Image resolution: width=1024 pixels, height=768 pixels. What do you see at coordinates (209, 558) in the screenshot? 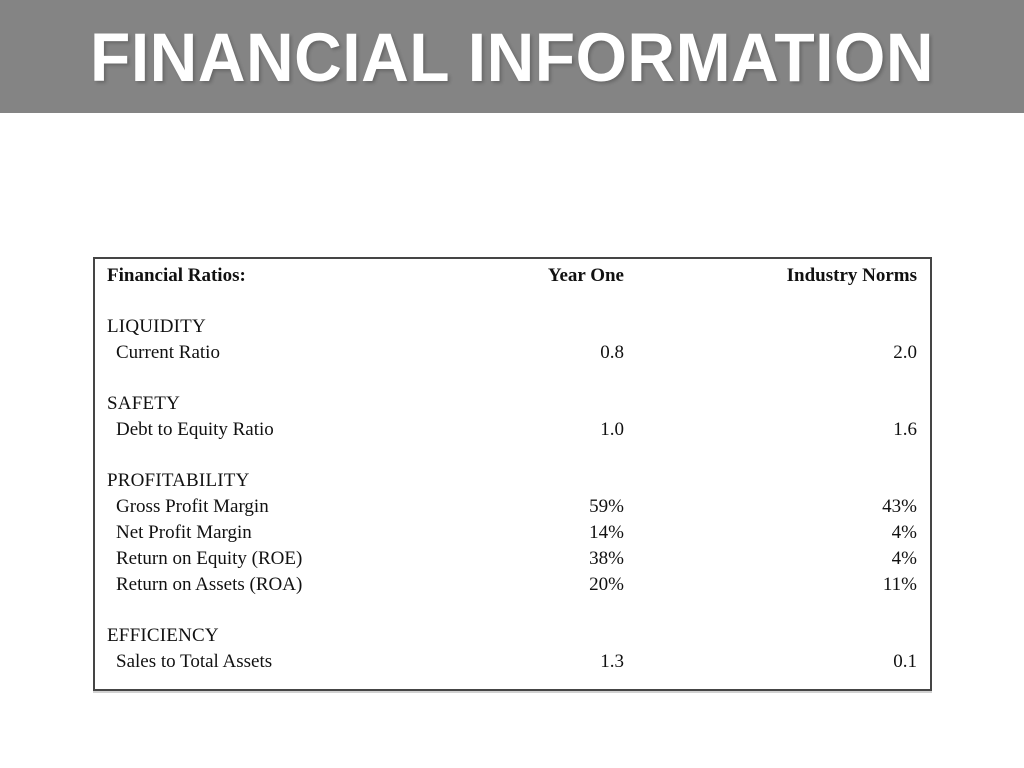
I see `ratio-label: Return on Equity (ROE)` at bounding box center [209, 558].